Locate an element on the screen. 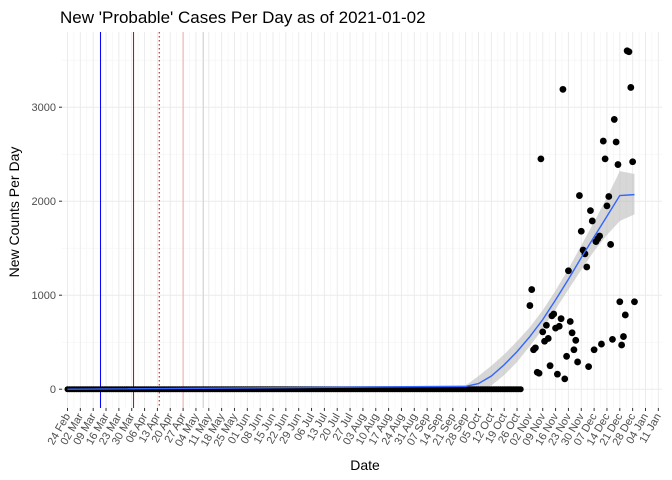 This screenshot has width=672, height=480. data-points is located at coordinates (582, 215).